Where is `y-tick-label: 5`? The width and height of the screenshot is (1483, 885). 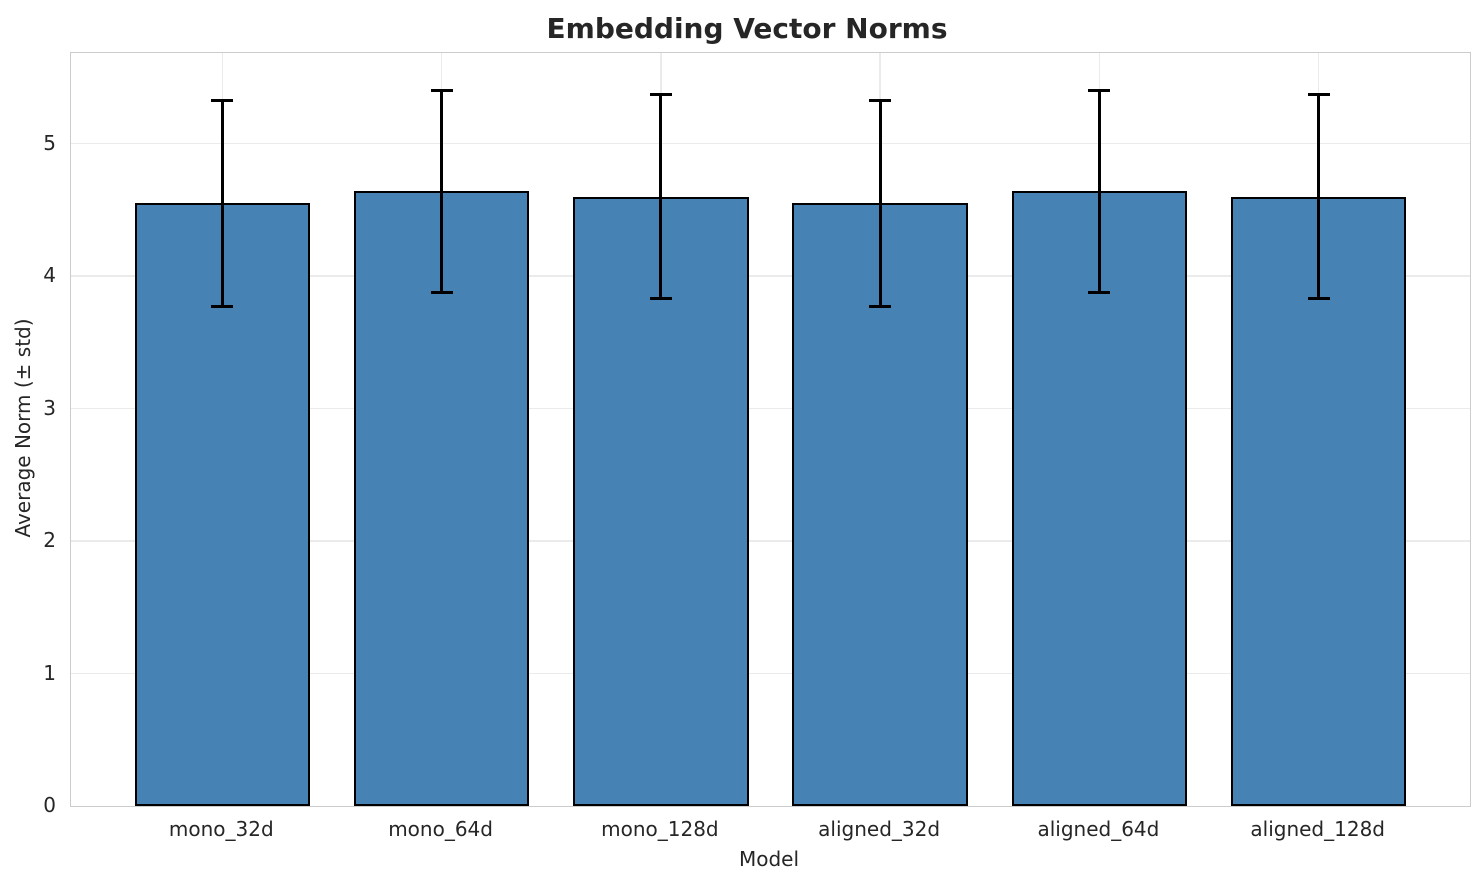
y-tick-label: 5 is located at coordinates (49, 142).